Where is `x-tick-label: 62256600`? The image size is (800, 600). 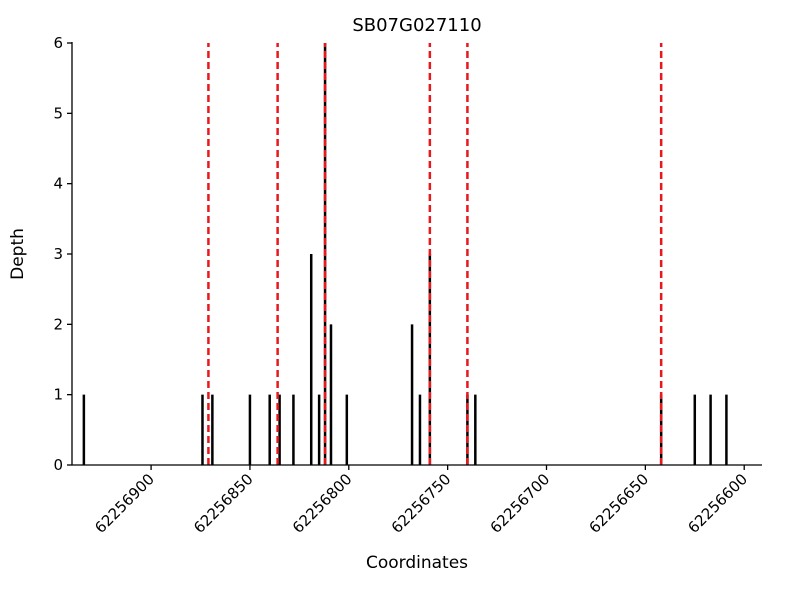
x-tick-label: 62256600 is located at coordinates (717, 503).